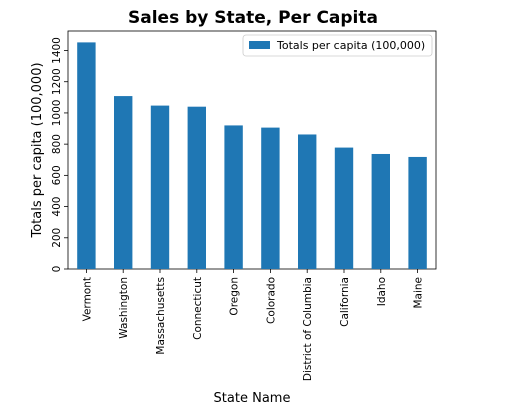 This screenshot has width=519, height=411. Describe the element at coordinates (235, 296) in the screenshot. I see `x-tick-label: Oregon` at that location.